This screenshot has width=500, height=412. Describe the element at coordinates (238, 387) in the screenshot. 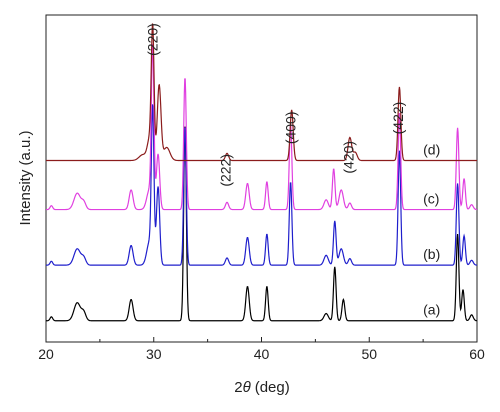

I see `x-axis-label-prefix: 2` at that location.